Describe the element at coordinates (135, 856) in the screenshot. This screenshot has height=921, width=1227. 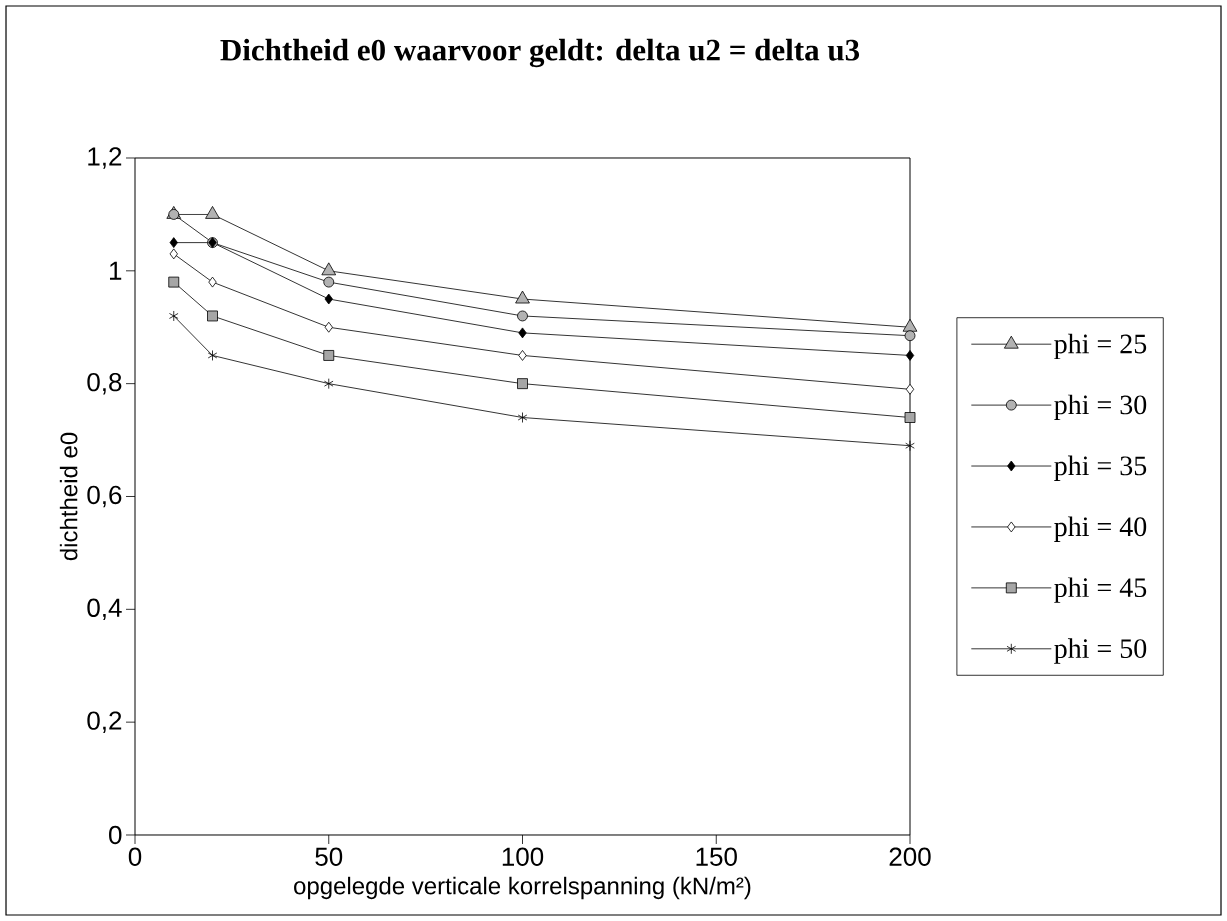
I see `x-tick-label: 0` at that location.